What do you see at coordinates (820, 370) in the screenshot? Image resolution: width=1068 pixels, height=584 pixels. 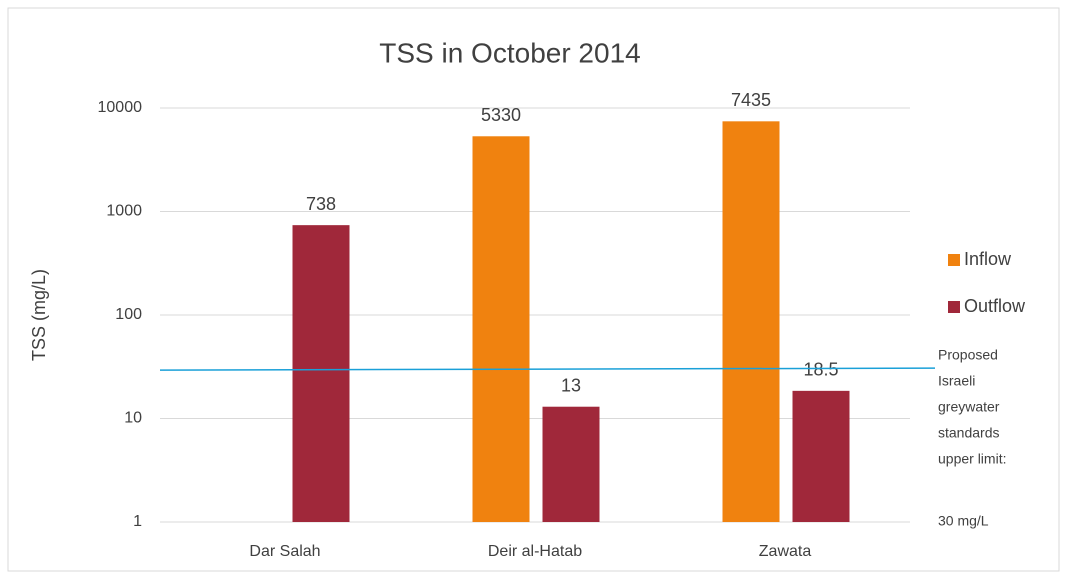 I see `data-label: 18.5` at bounding box center [820, 370].